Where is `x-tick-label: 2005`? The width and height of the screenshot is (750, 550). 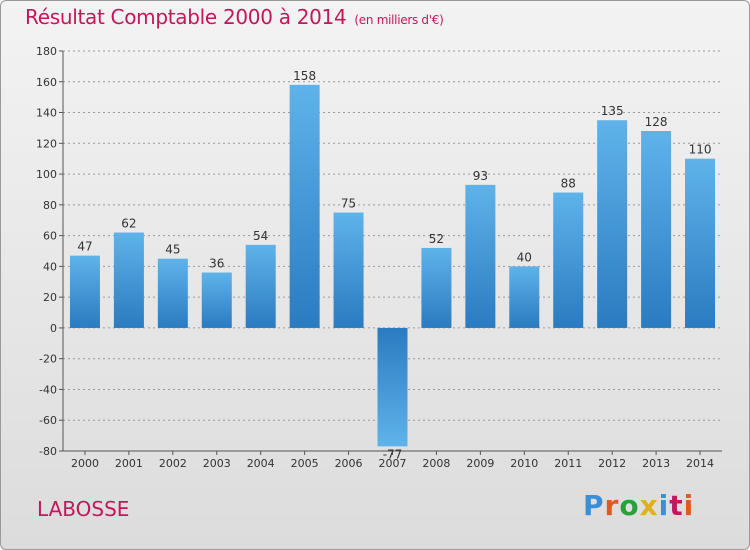
x-tick-label: 2005 is located at coordinates (305, 463).